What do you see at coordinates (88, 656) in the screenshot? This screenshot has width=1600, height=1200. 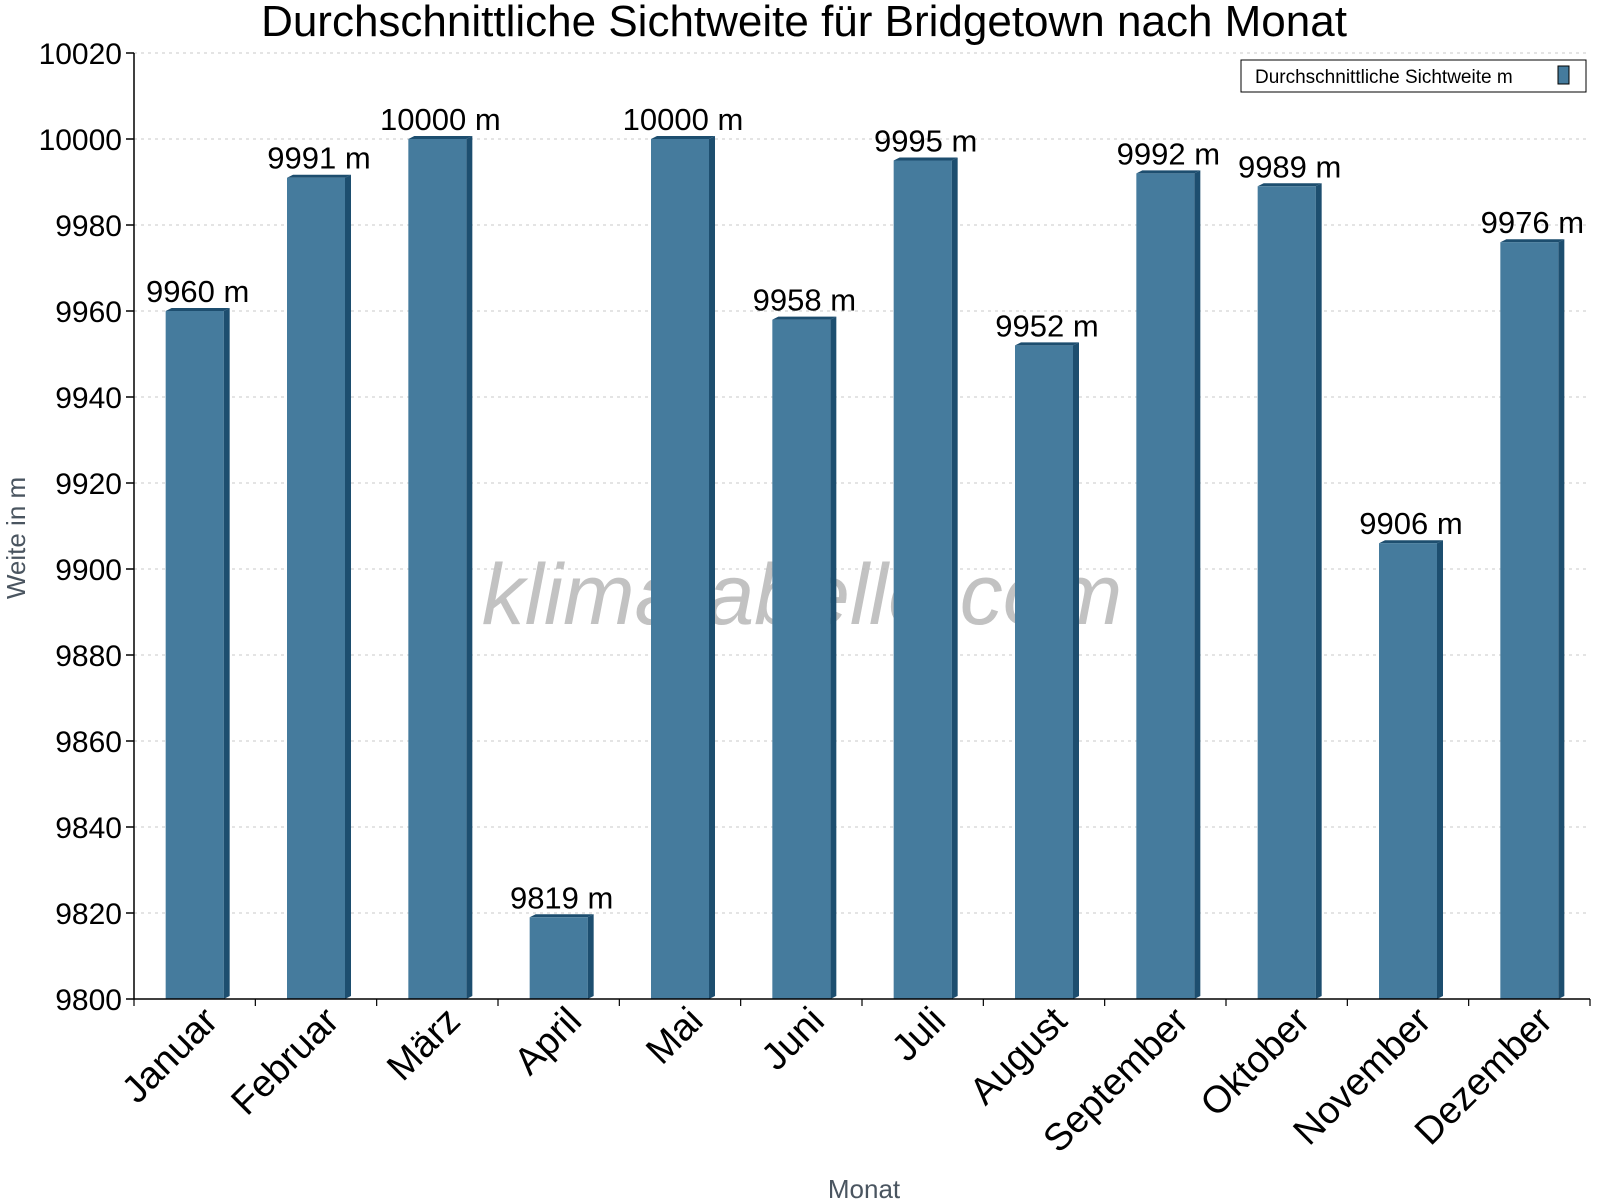 I see `y-tick-label: 9880` at bounding box center [88, 656].